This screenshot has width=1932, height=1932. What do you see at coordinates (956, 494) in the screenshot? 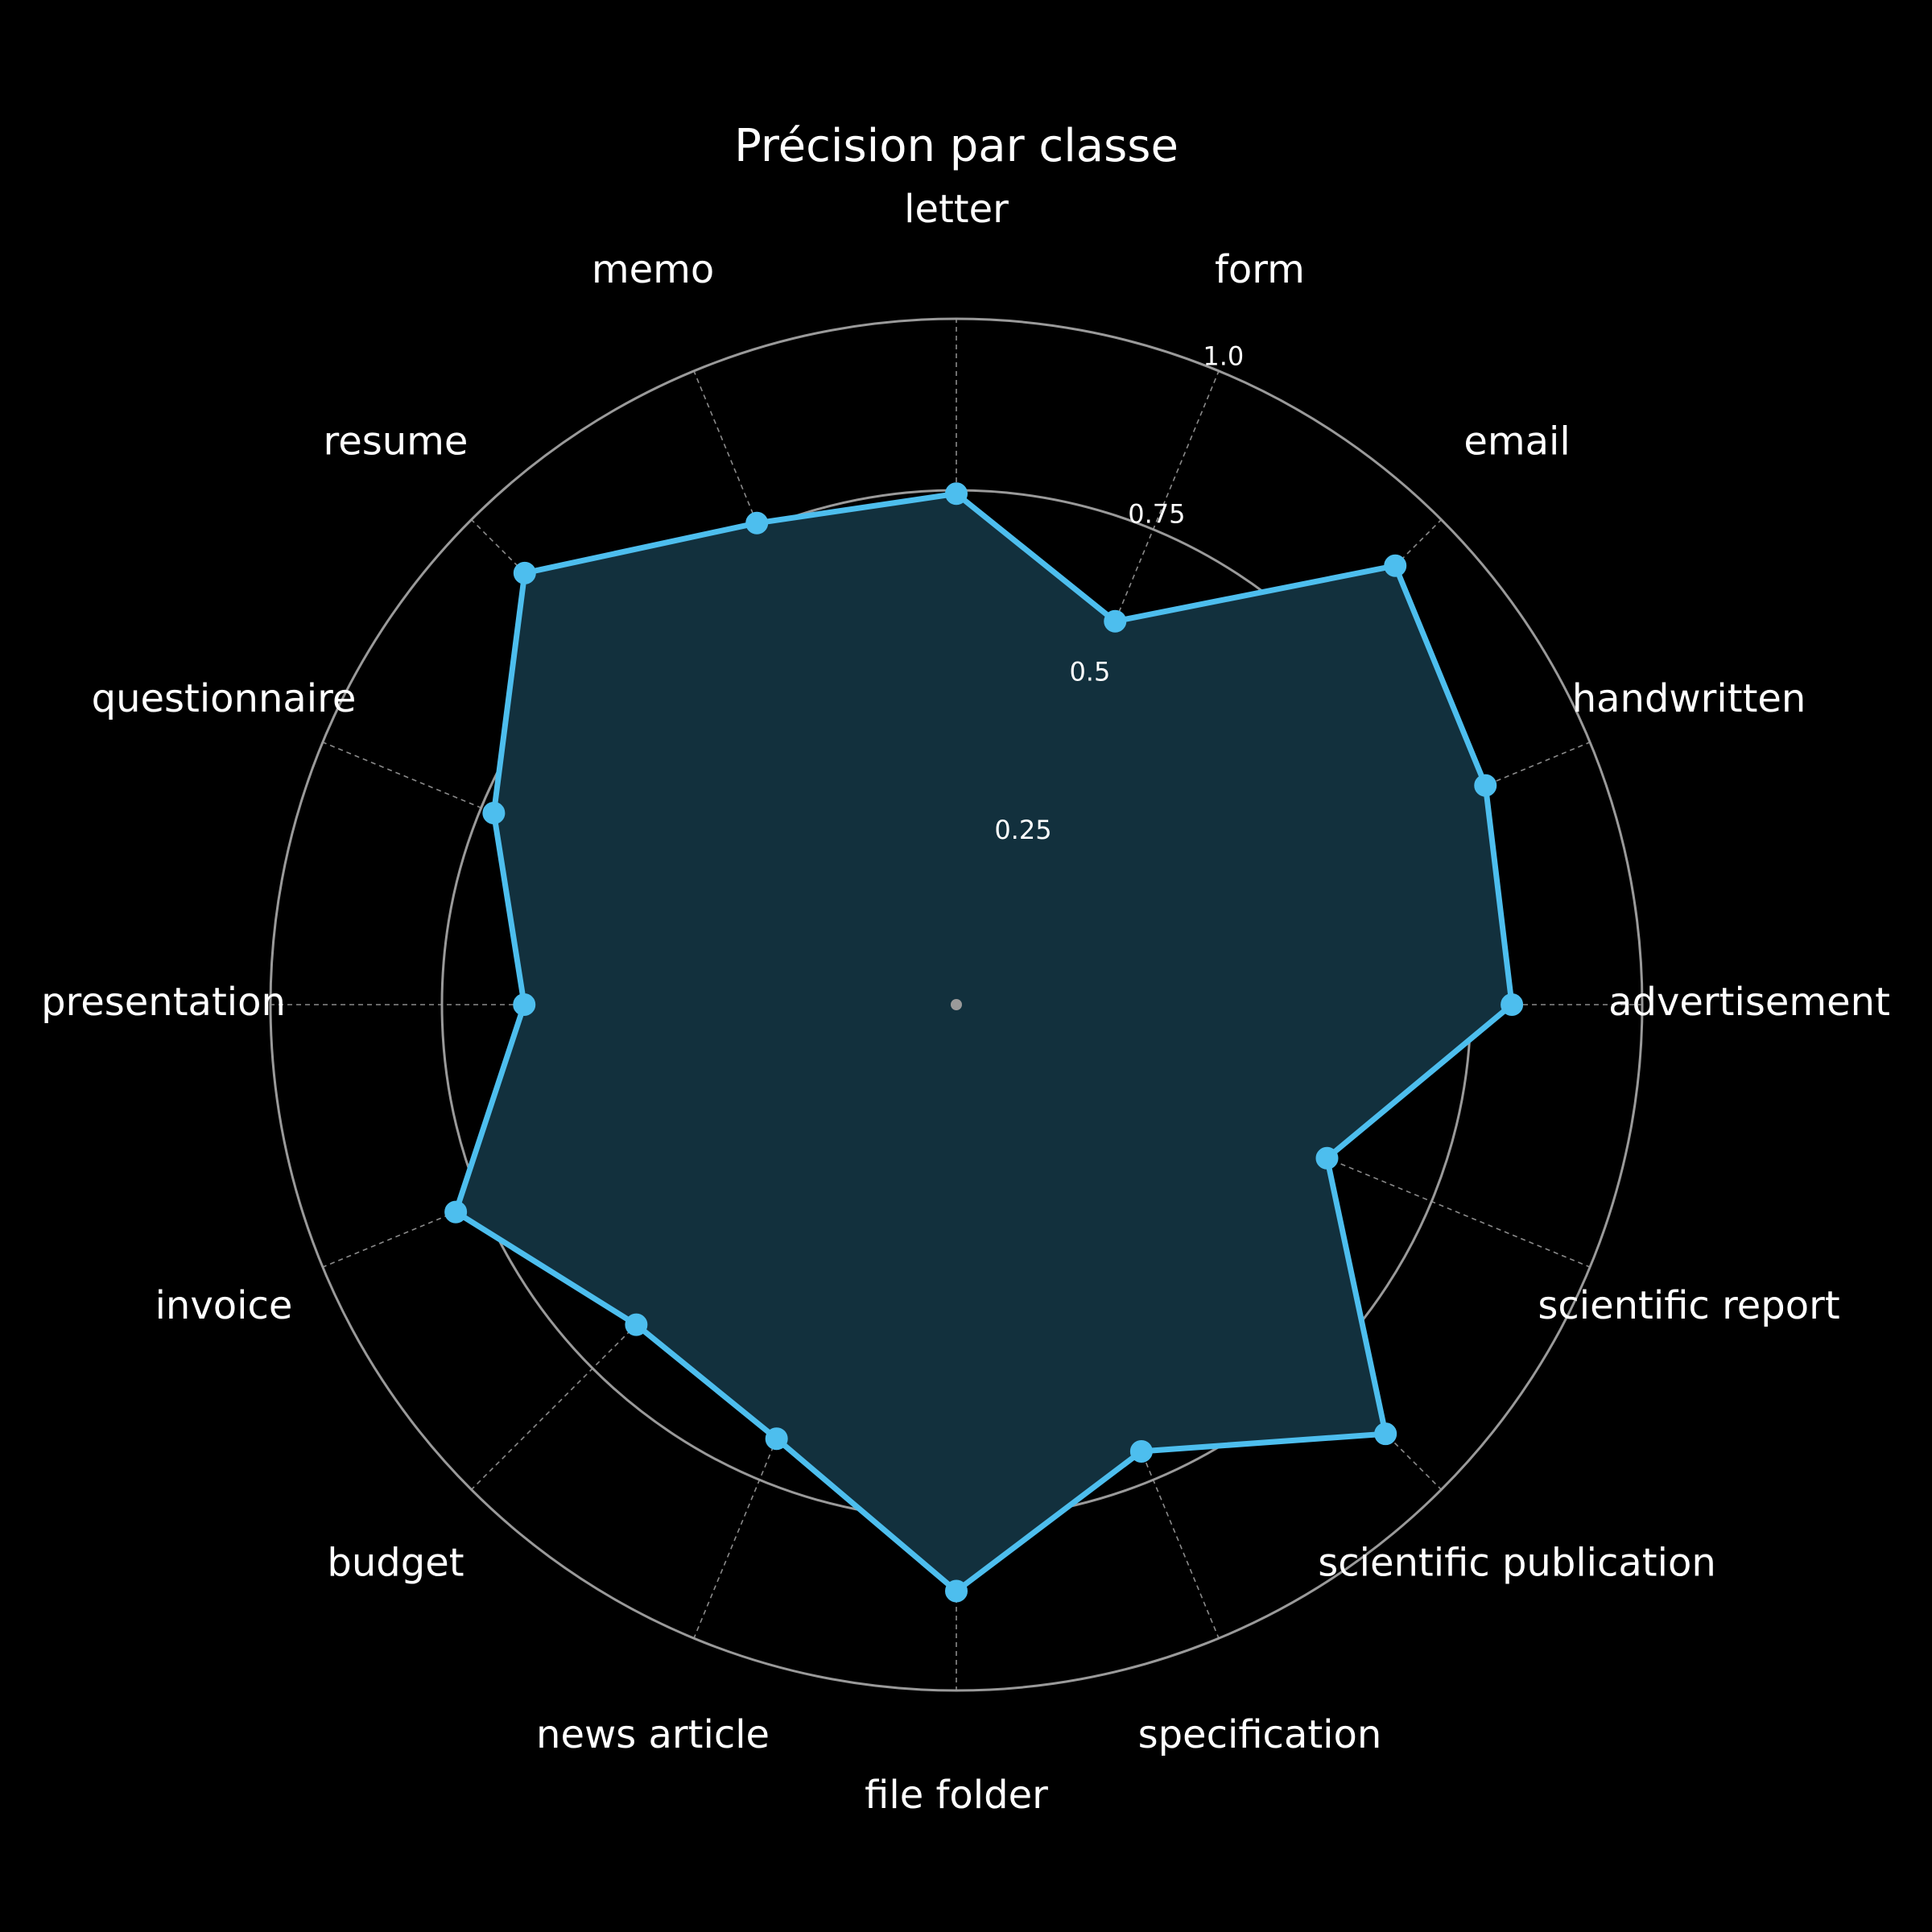
I see `data-point-letter` at bounding box center [956, 494].